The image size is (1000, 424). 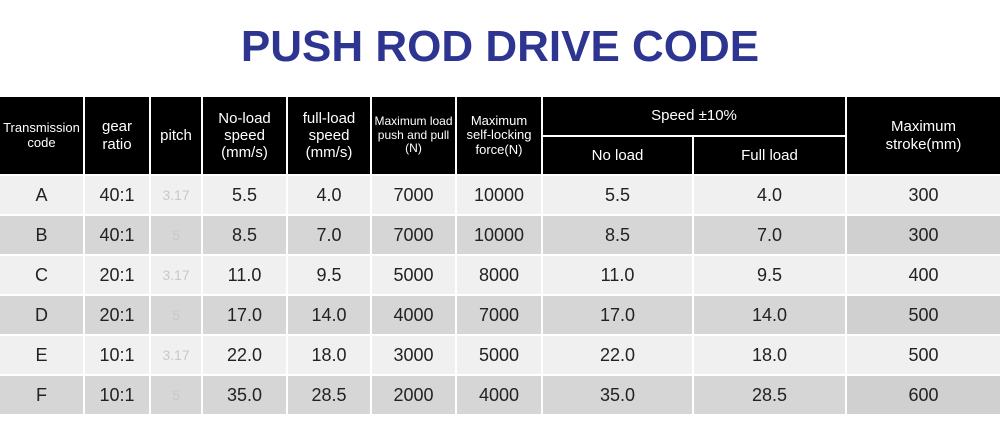 I want to click on cell-maxload: 4000, so click(x=413, y=315).